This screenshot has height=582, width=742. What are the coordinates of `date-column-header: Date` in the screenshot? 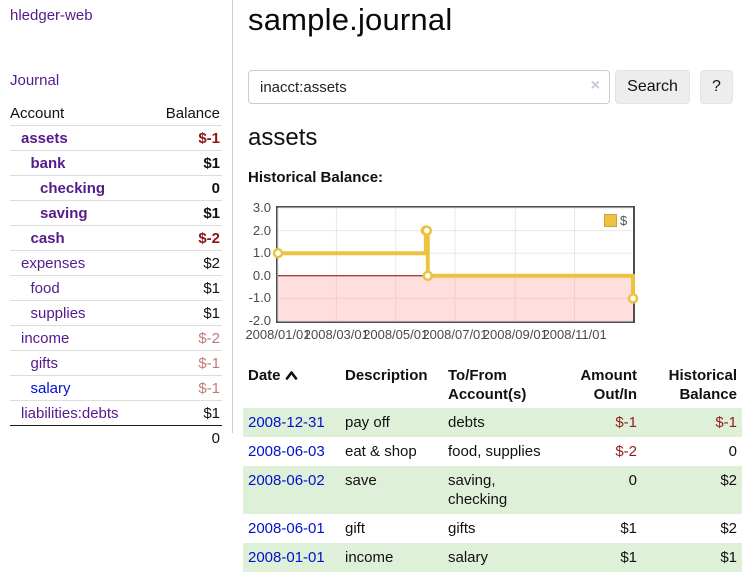 It's located at (291, 384).